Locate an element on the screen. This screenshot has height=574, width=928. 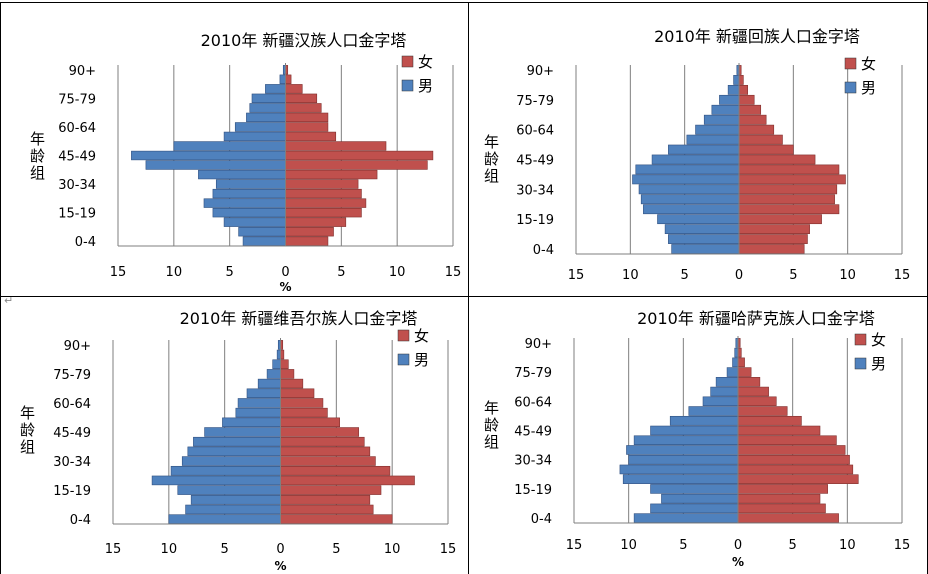
legend-label: 男 is located at coordinates (868, 88).